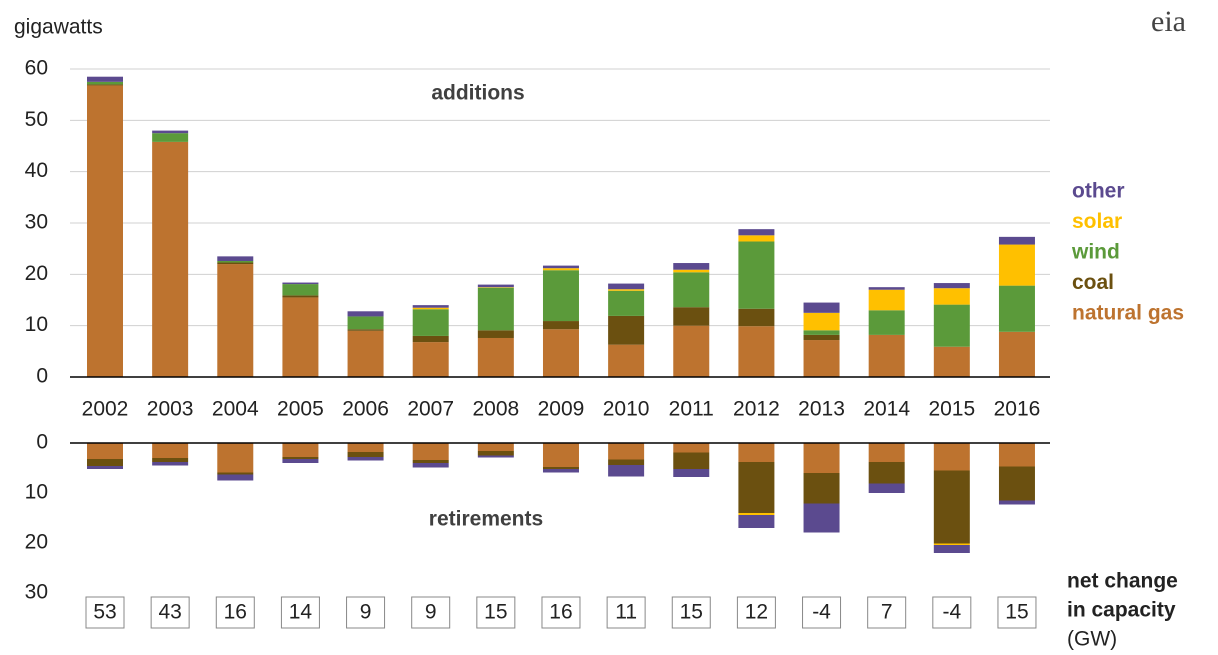 The width and height of the screenshot is (1218, 655). What do you see at coordinates (1098, 191) in the screenshot?
I see `legend-entry: other` at bounding box center [1098, 191].